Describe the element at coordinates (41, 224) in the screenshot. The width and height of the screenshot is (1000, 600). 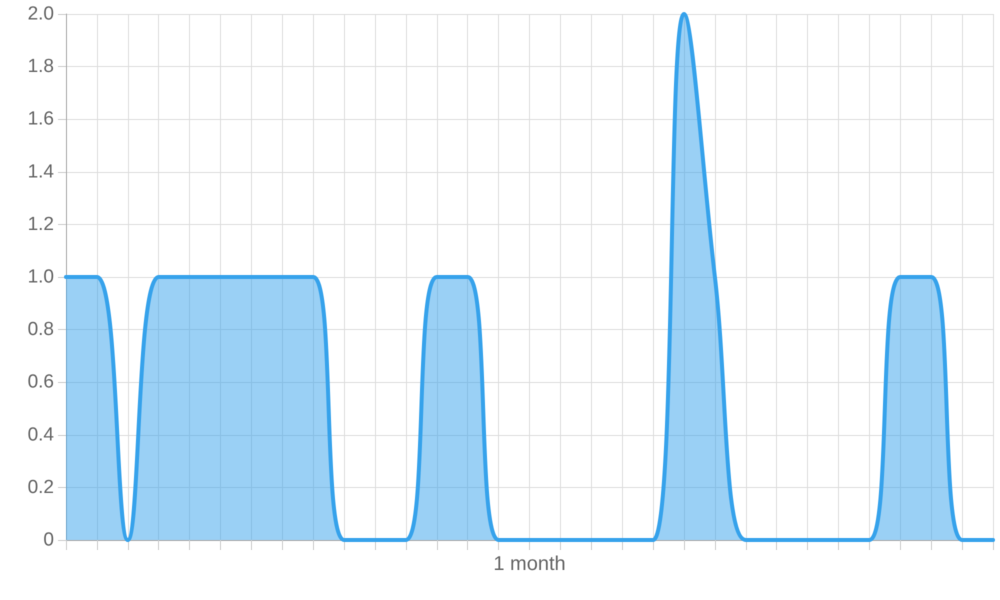
I see `y-tick-label: 1.2` at that location.